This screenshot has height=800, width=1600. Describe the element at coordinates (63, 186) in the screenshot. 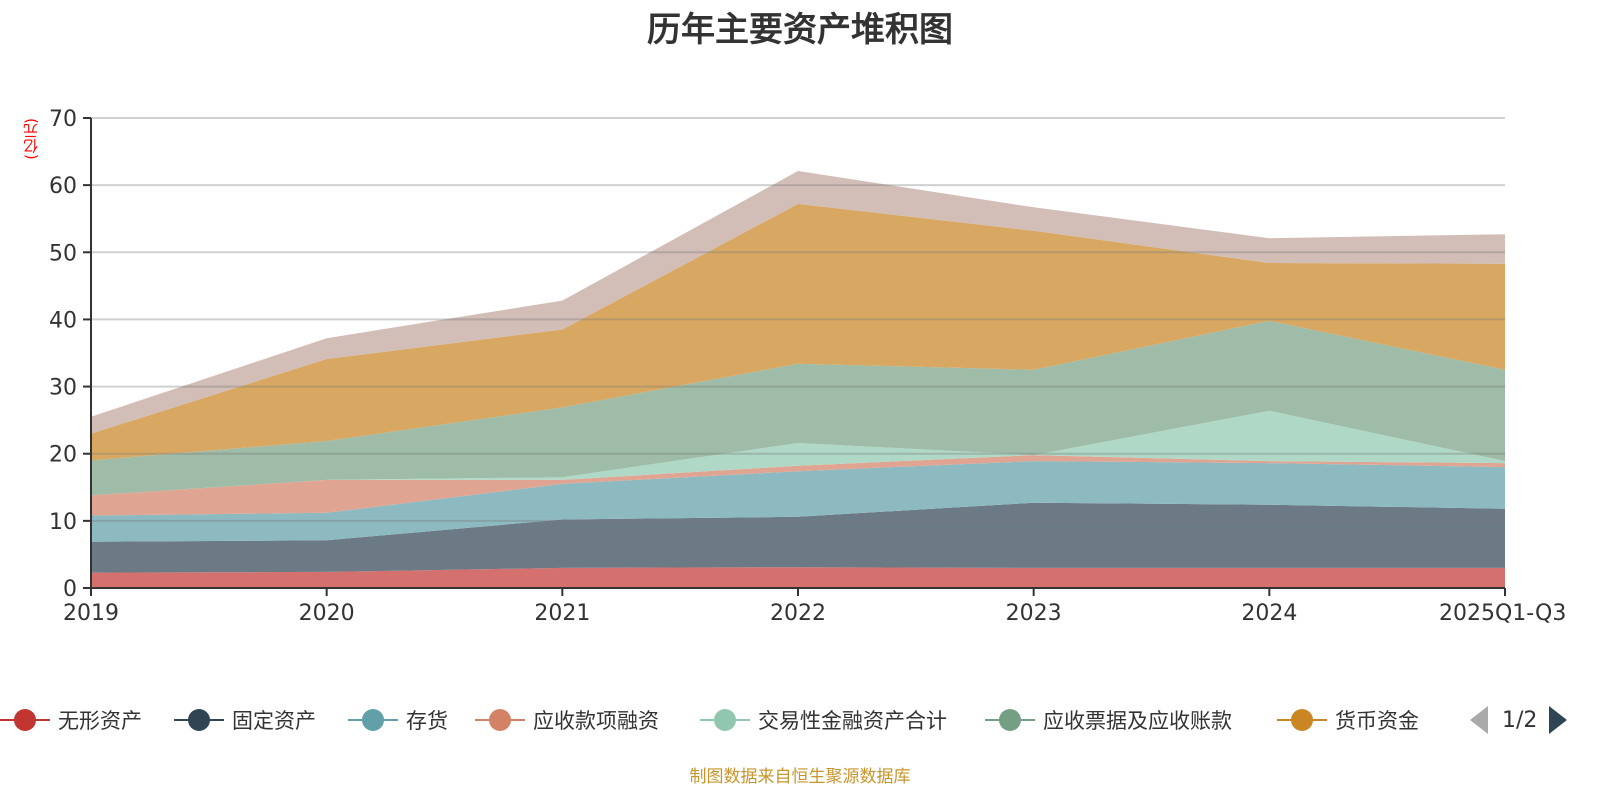

I see `y-tick-label: 60` at that location.